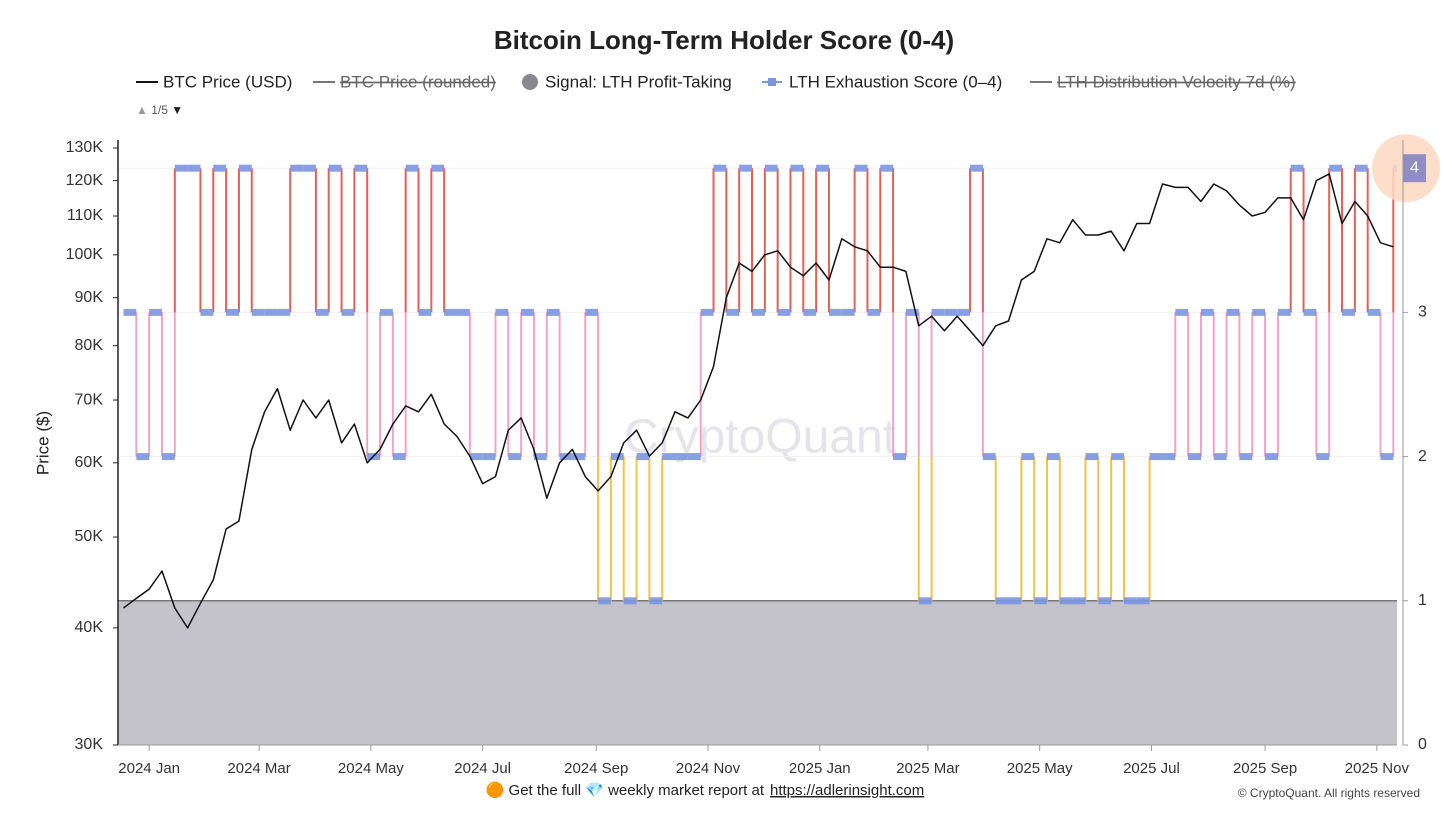  Describe the element at coordinates (89, 462) in the screenshot. I see `y-tick-label: 60K` at that location.